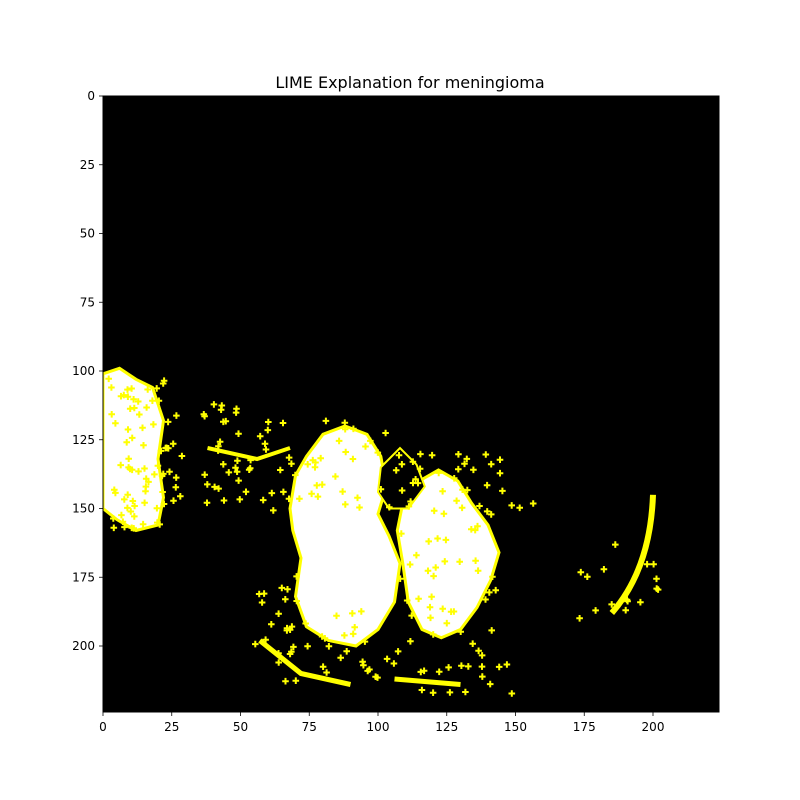 The height and width of the screenshot is (800, 800). Describe the element at coordinates (83, 646) in the screenshot. I see `y-tick-label: 200` at that location.